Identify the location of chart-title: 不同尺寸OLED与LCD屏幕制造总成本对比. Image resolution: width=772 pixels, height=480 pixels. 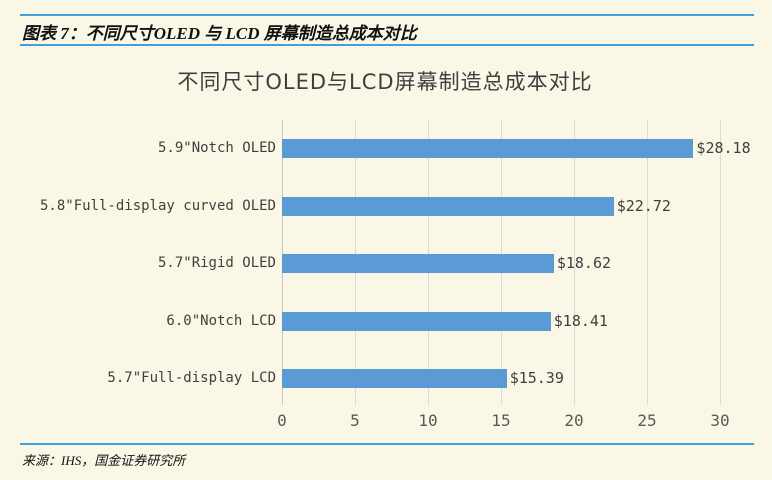
(385, 82).